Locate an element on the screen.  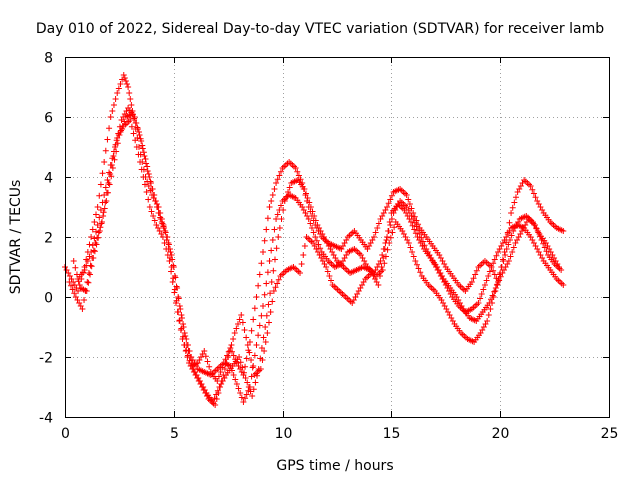
y-tick-label: 8 is located at coordinates (48, 59).